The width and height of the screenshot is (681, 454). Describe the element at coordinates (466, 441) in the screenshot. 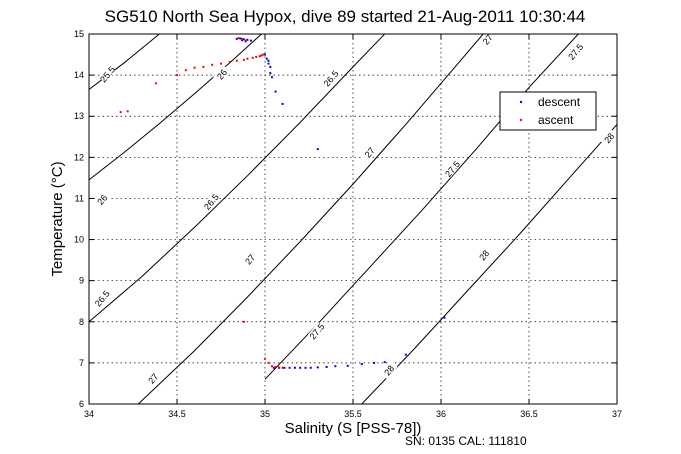

I see `serial-calibration-footer: SN: 0135 CAL: 111810` at that location.